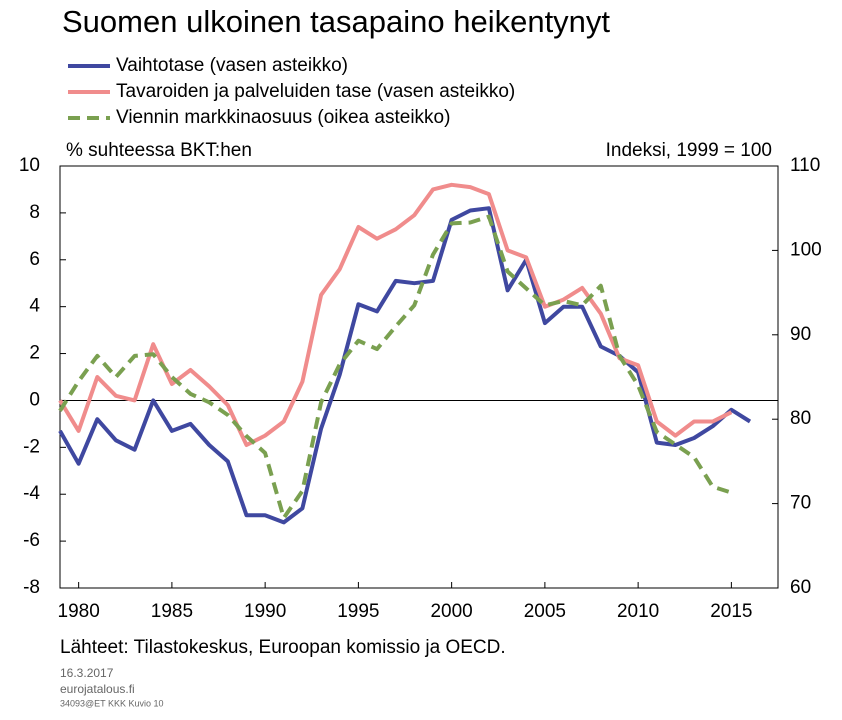 This screenshot has height=720, width=842. What do you see at coordinates (731, 611) in the screenshot?
I see `x-tick-label: 2015` at bounding box center [731, 611].